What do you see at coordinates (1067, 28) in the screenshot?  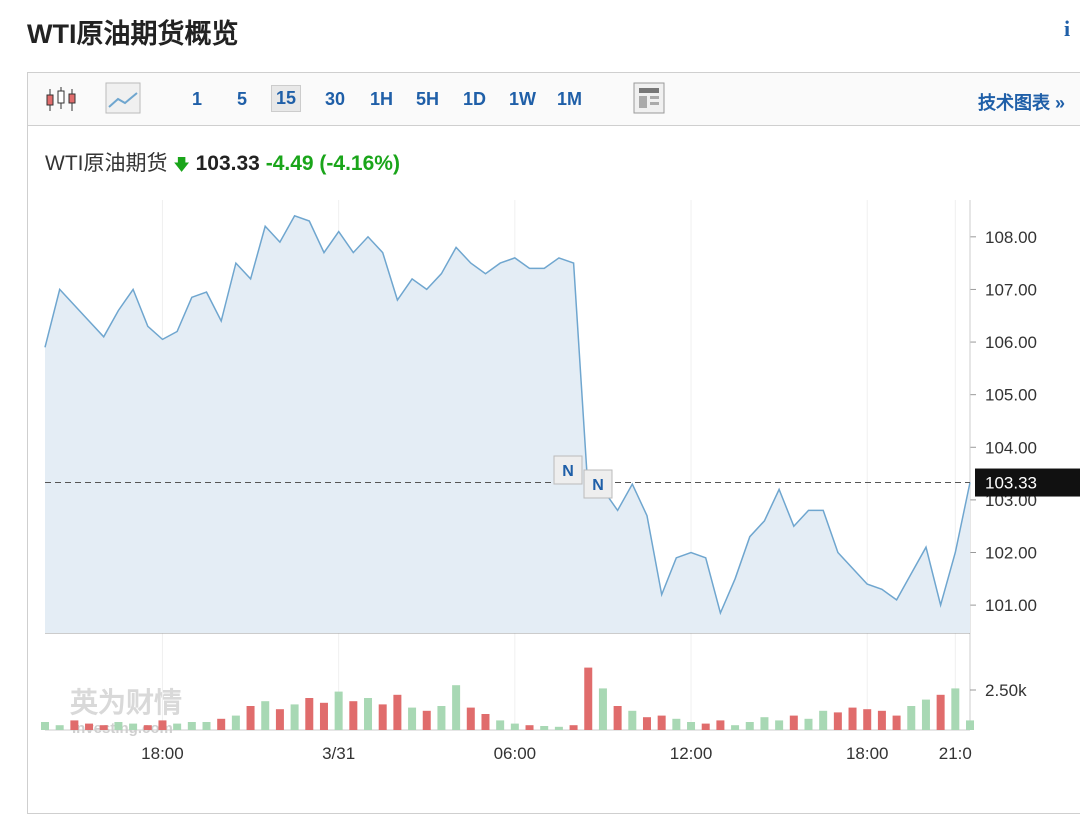 I see `info-button: i` at bounding box center [1067, 28].